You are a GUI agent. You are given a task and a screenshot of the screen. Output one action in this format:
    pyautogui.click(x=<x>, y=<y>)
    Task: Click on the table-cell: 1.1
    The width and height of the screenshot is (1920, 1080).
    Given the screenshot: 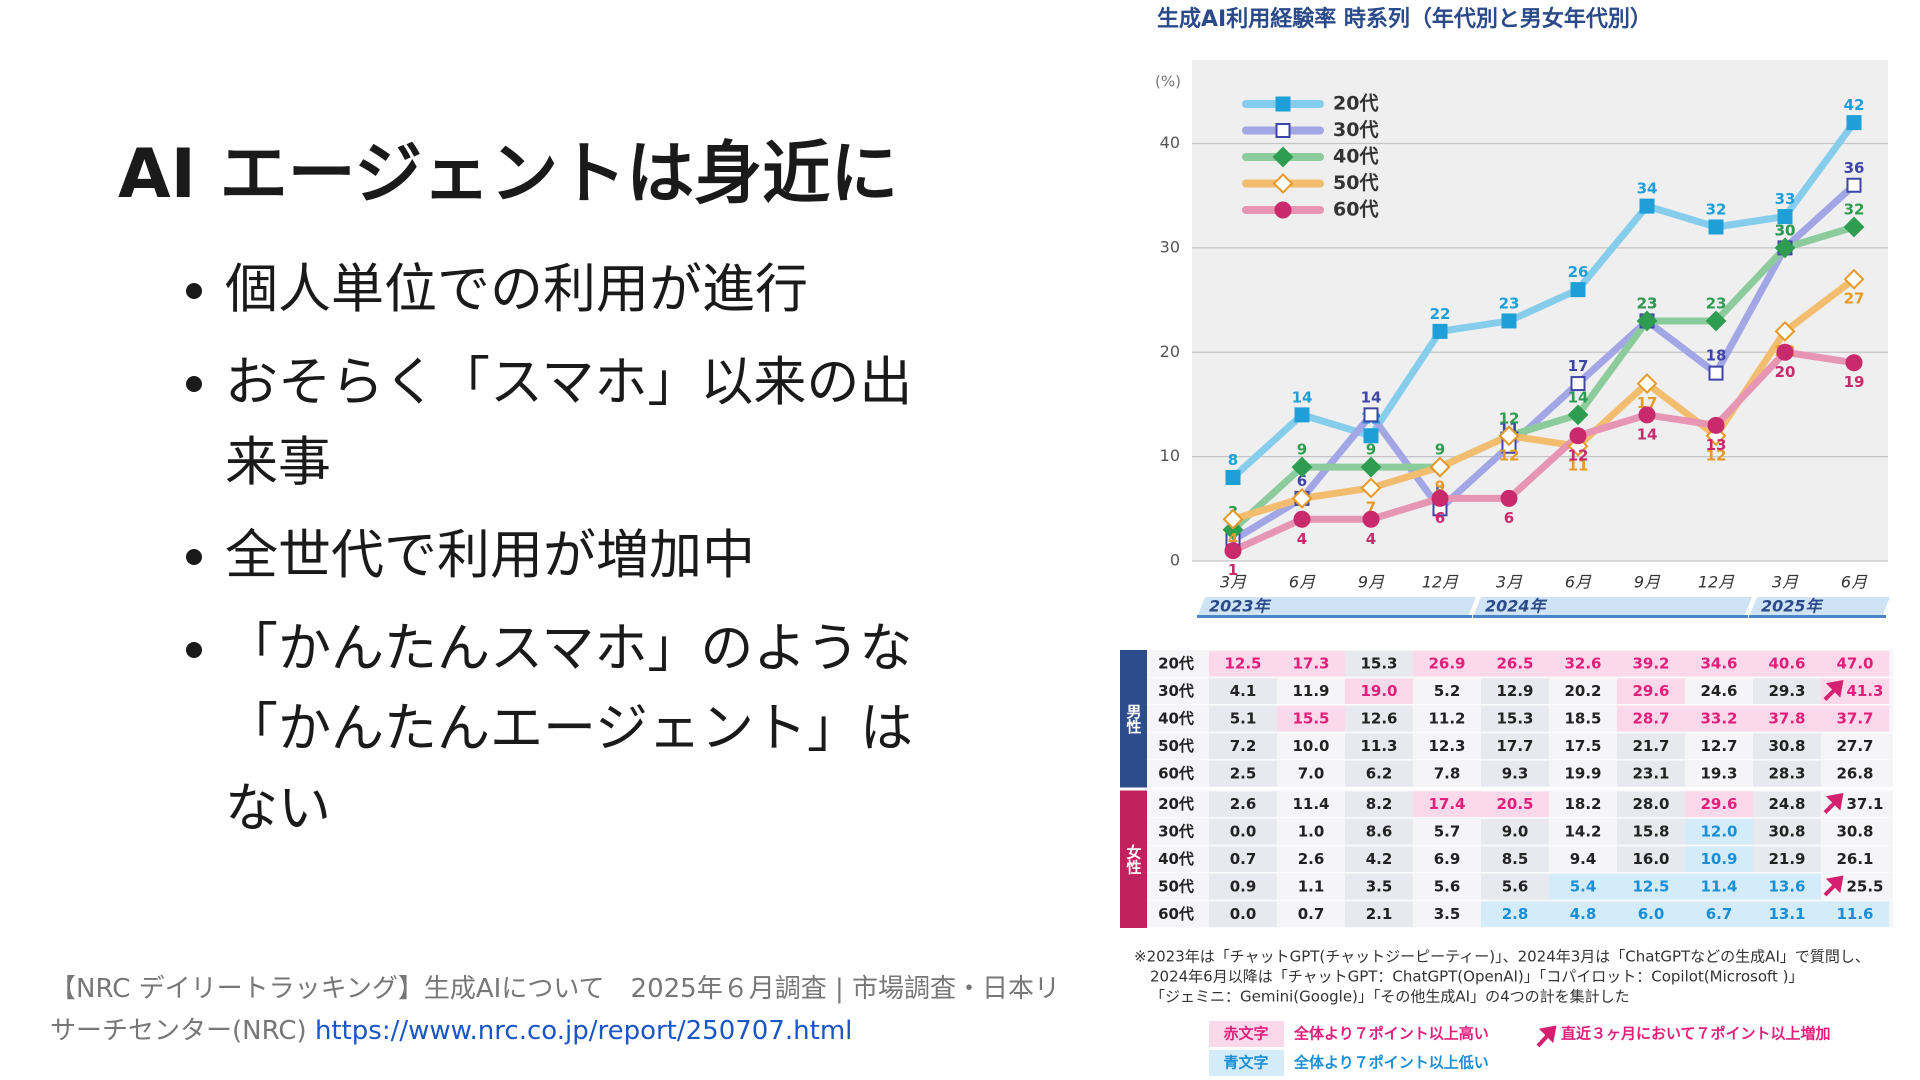 What is the action you would take?
    pyautogui.click(x=1311, y=886)
    